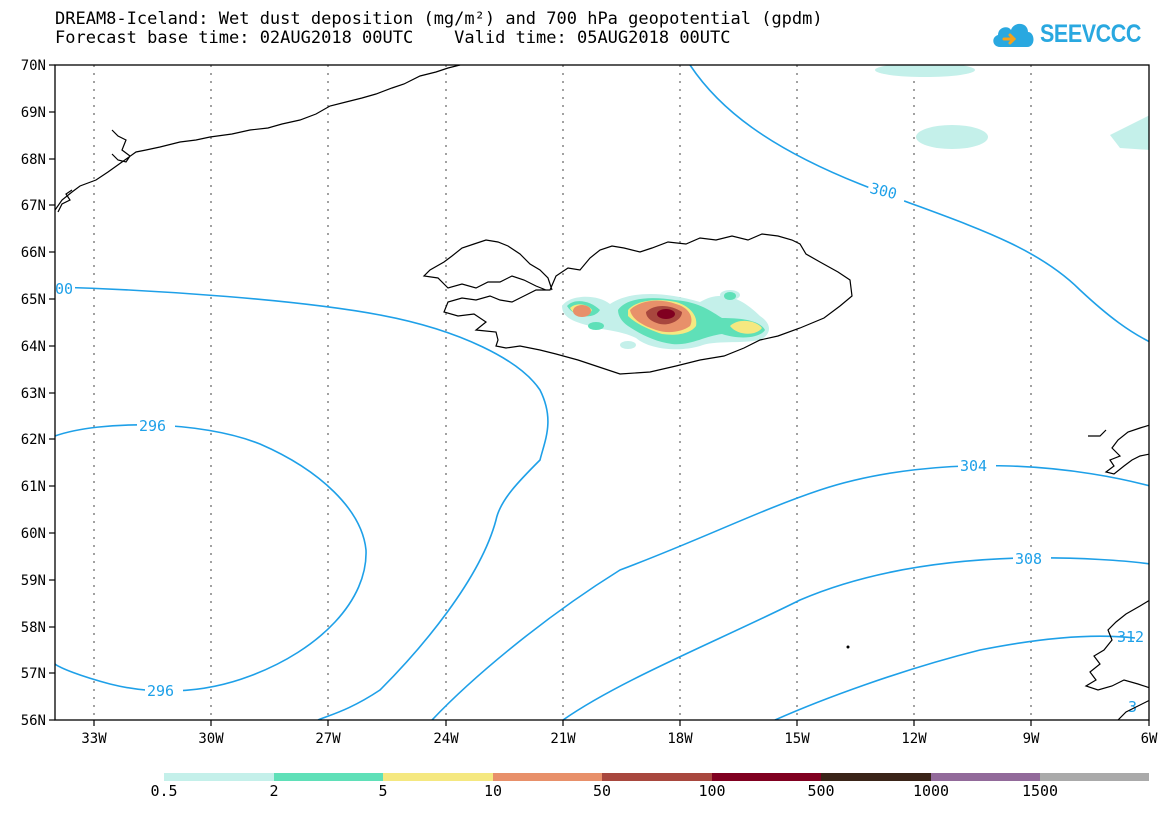 This screenshot has width=1175, height=815. What do you see at coordinates (211, 739) in the screenshot?
I see `lon-tick-label: 30W` at bounding box center [211, 739].